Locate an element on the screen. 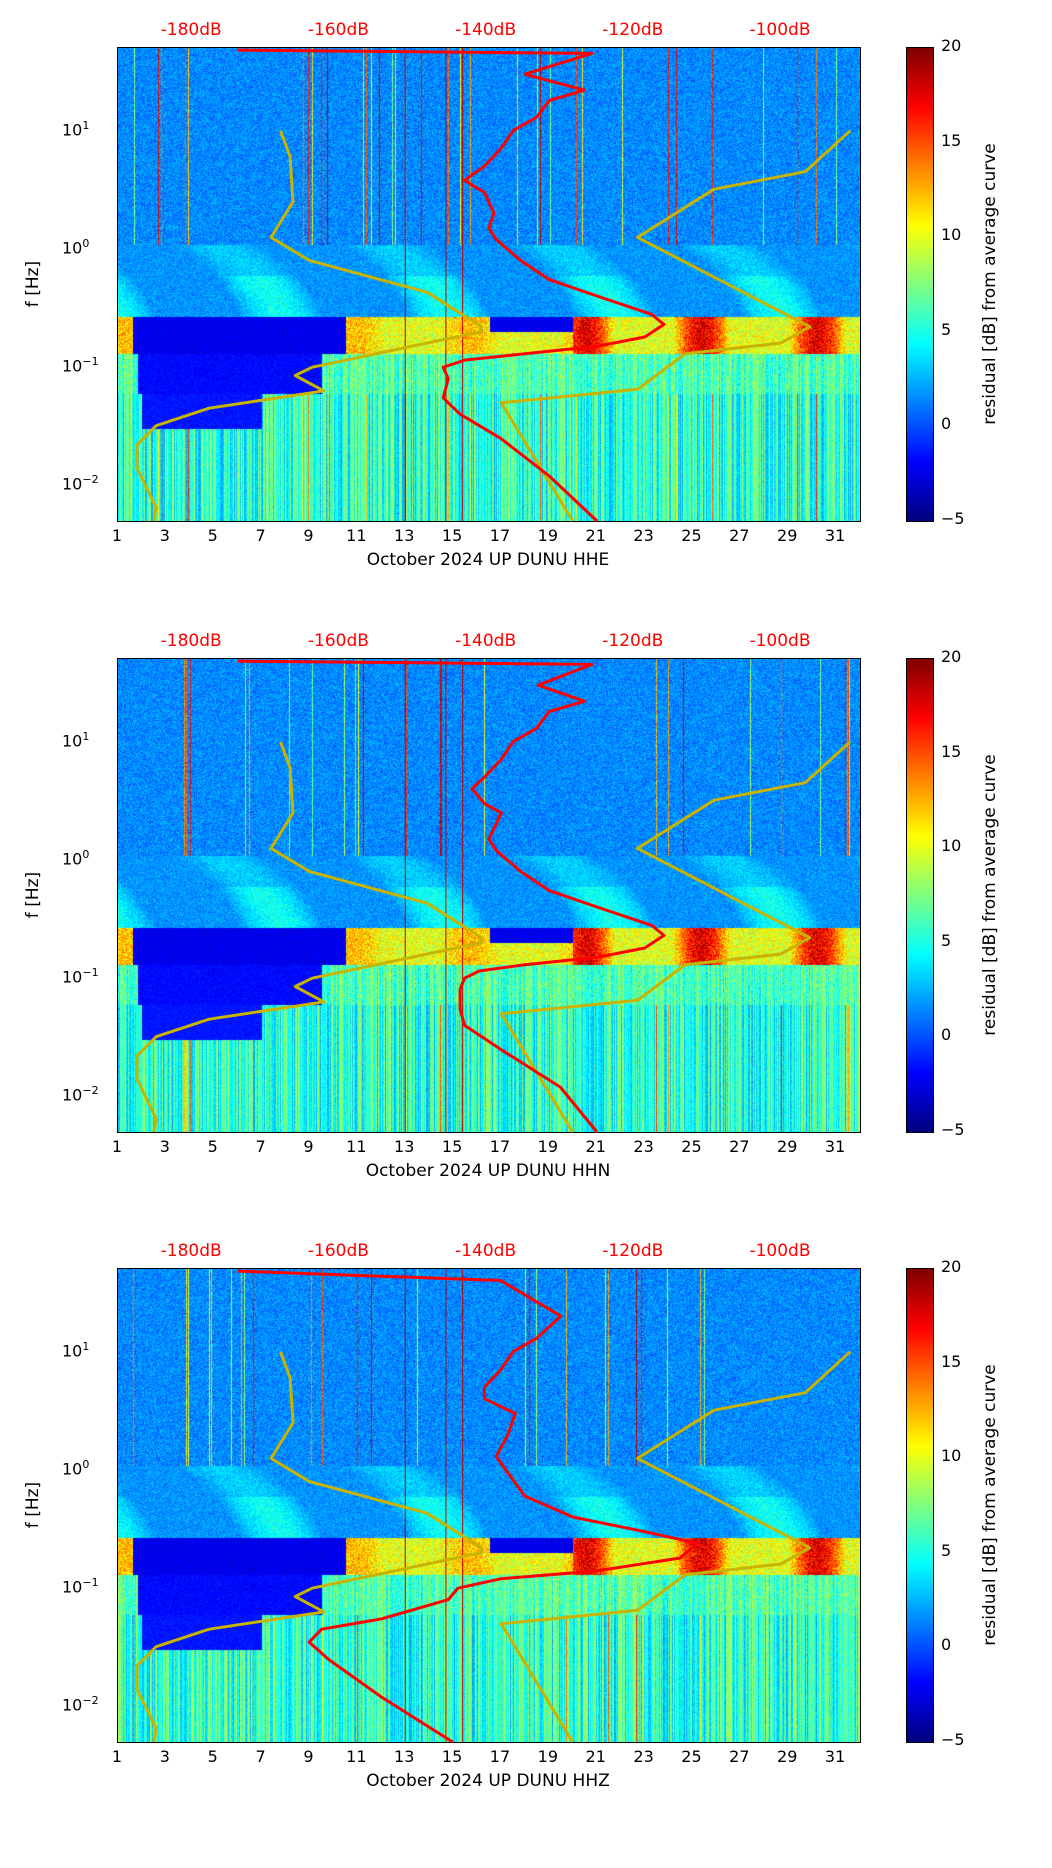 The height and width of the screenshot is (1868, 1052). x-tick-label: 11 is located at coordinates (356, 1756).